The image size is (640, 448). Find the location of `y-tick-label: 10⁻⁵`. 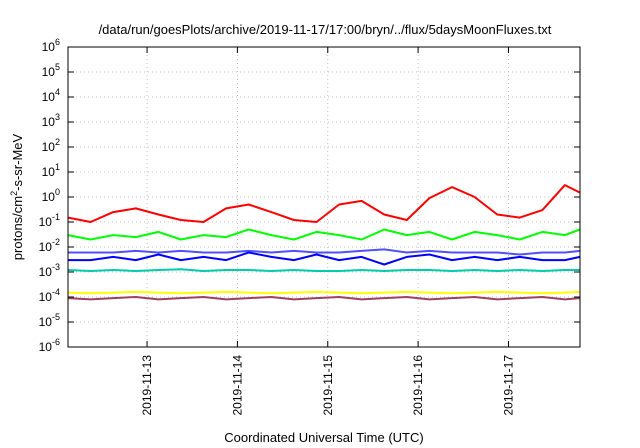

y-tick-label: 10⁻⁵ is located at coordinates (49, 320).